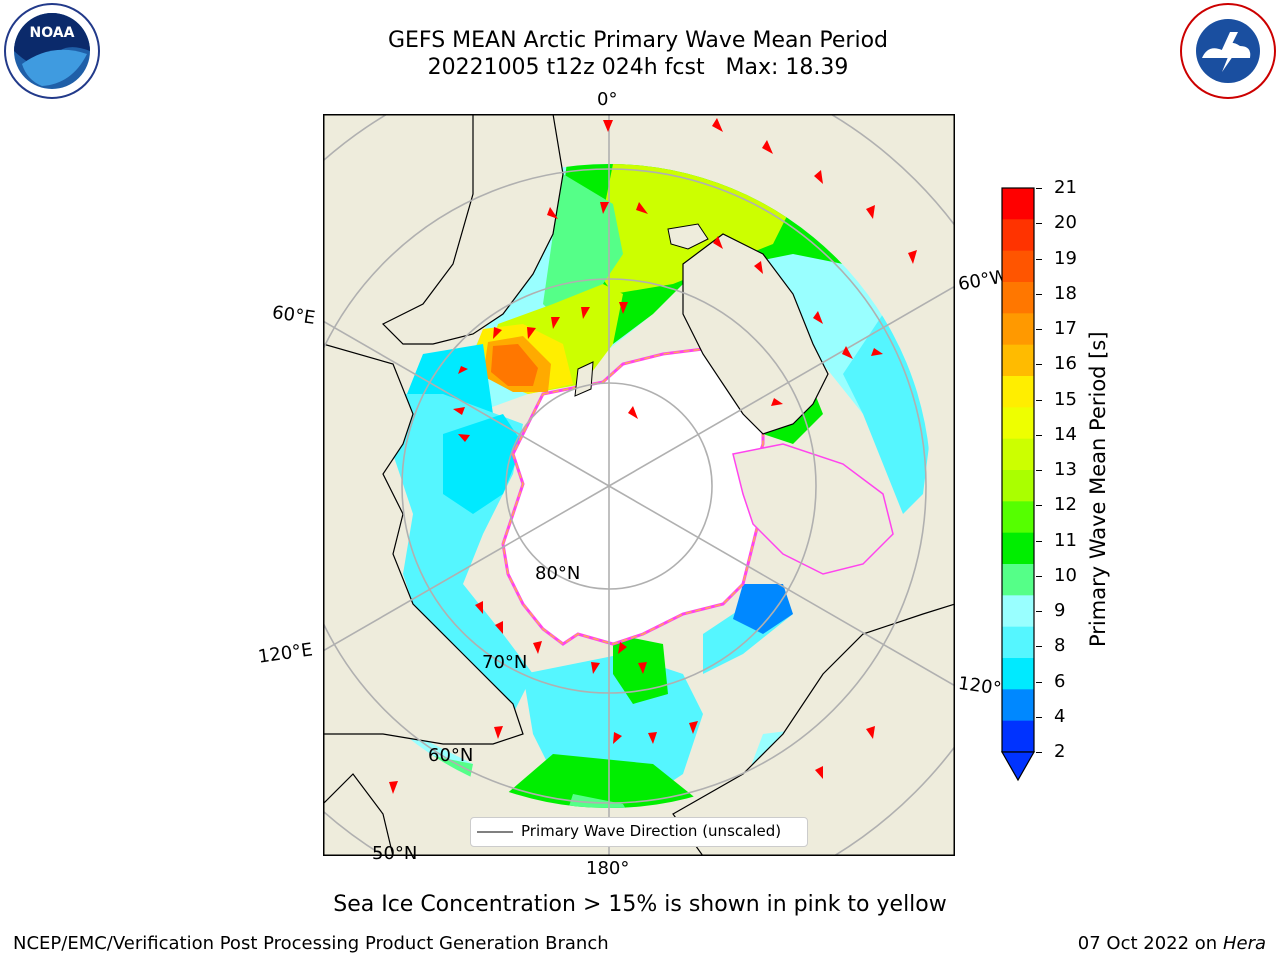  Describe the element at coordinates (1065, 540) in the screenshot. I see `colorbar-tick-label: 11` at that location.